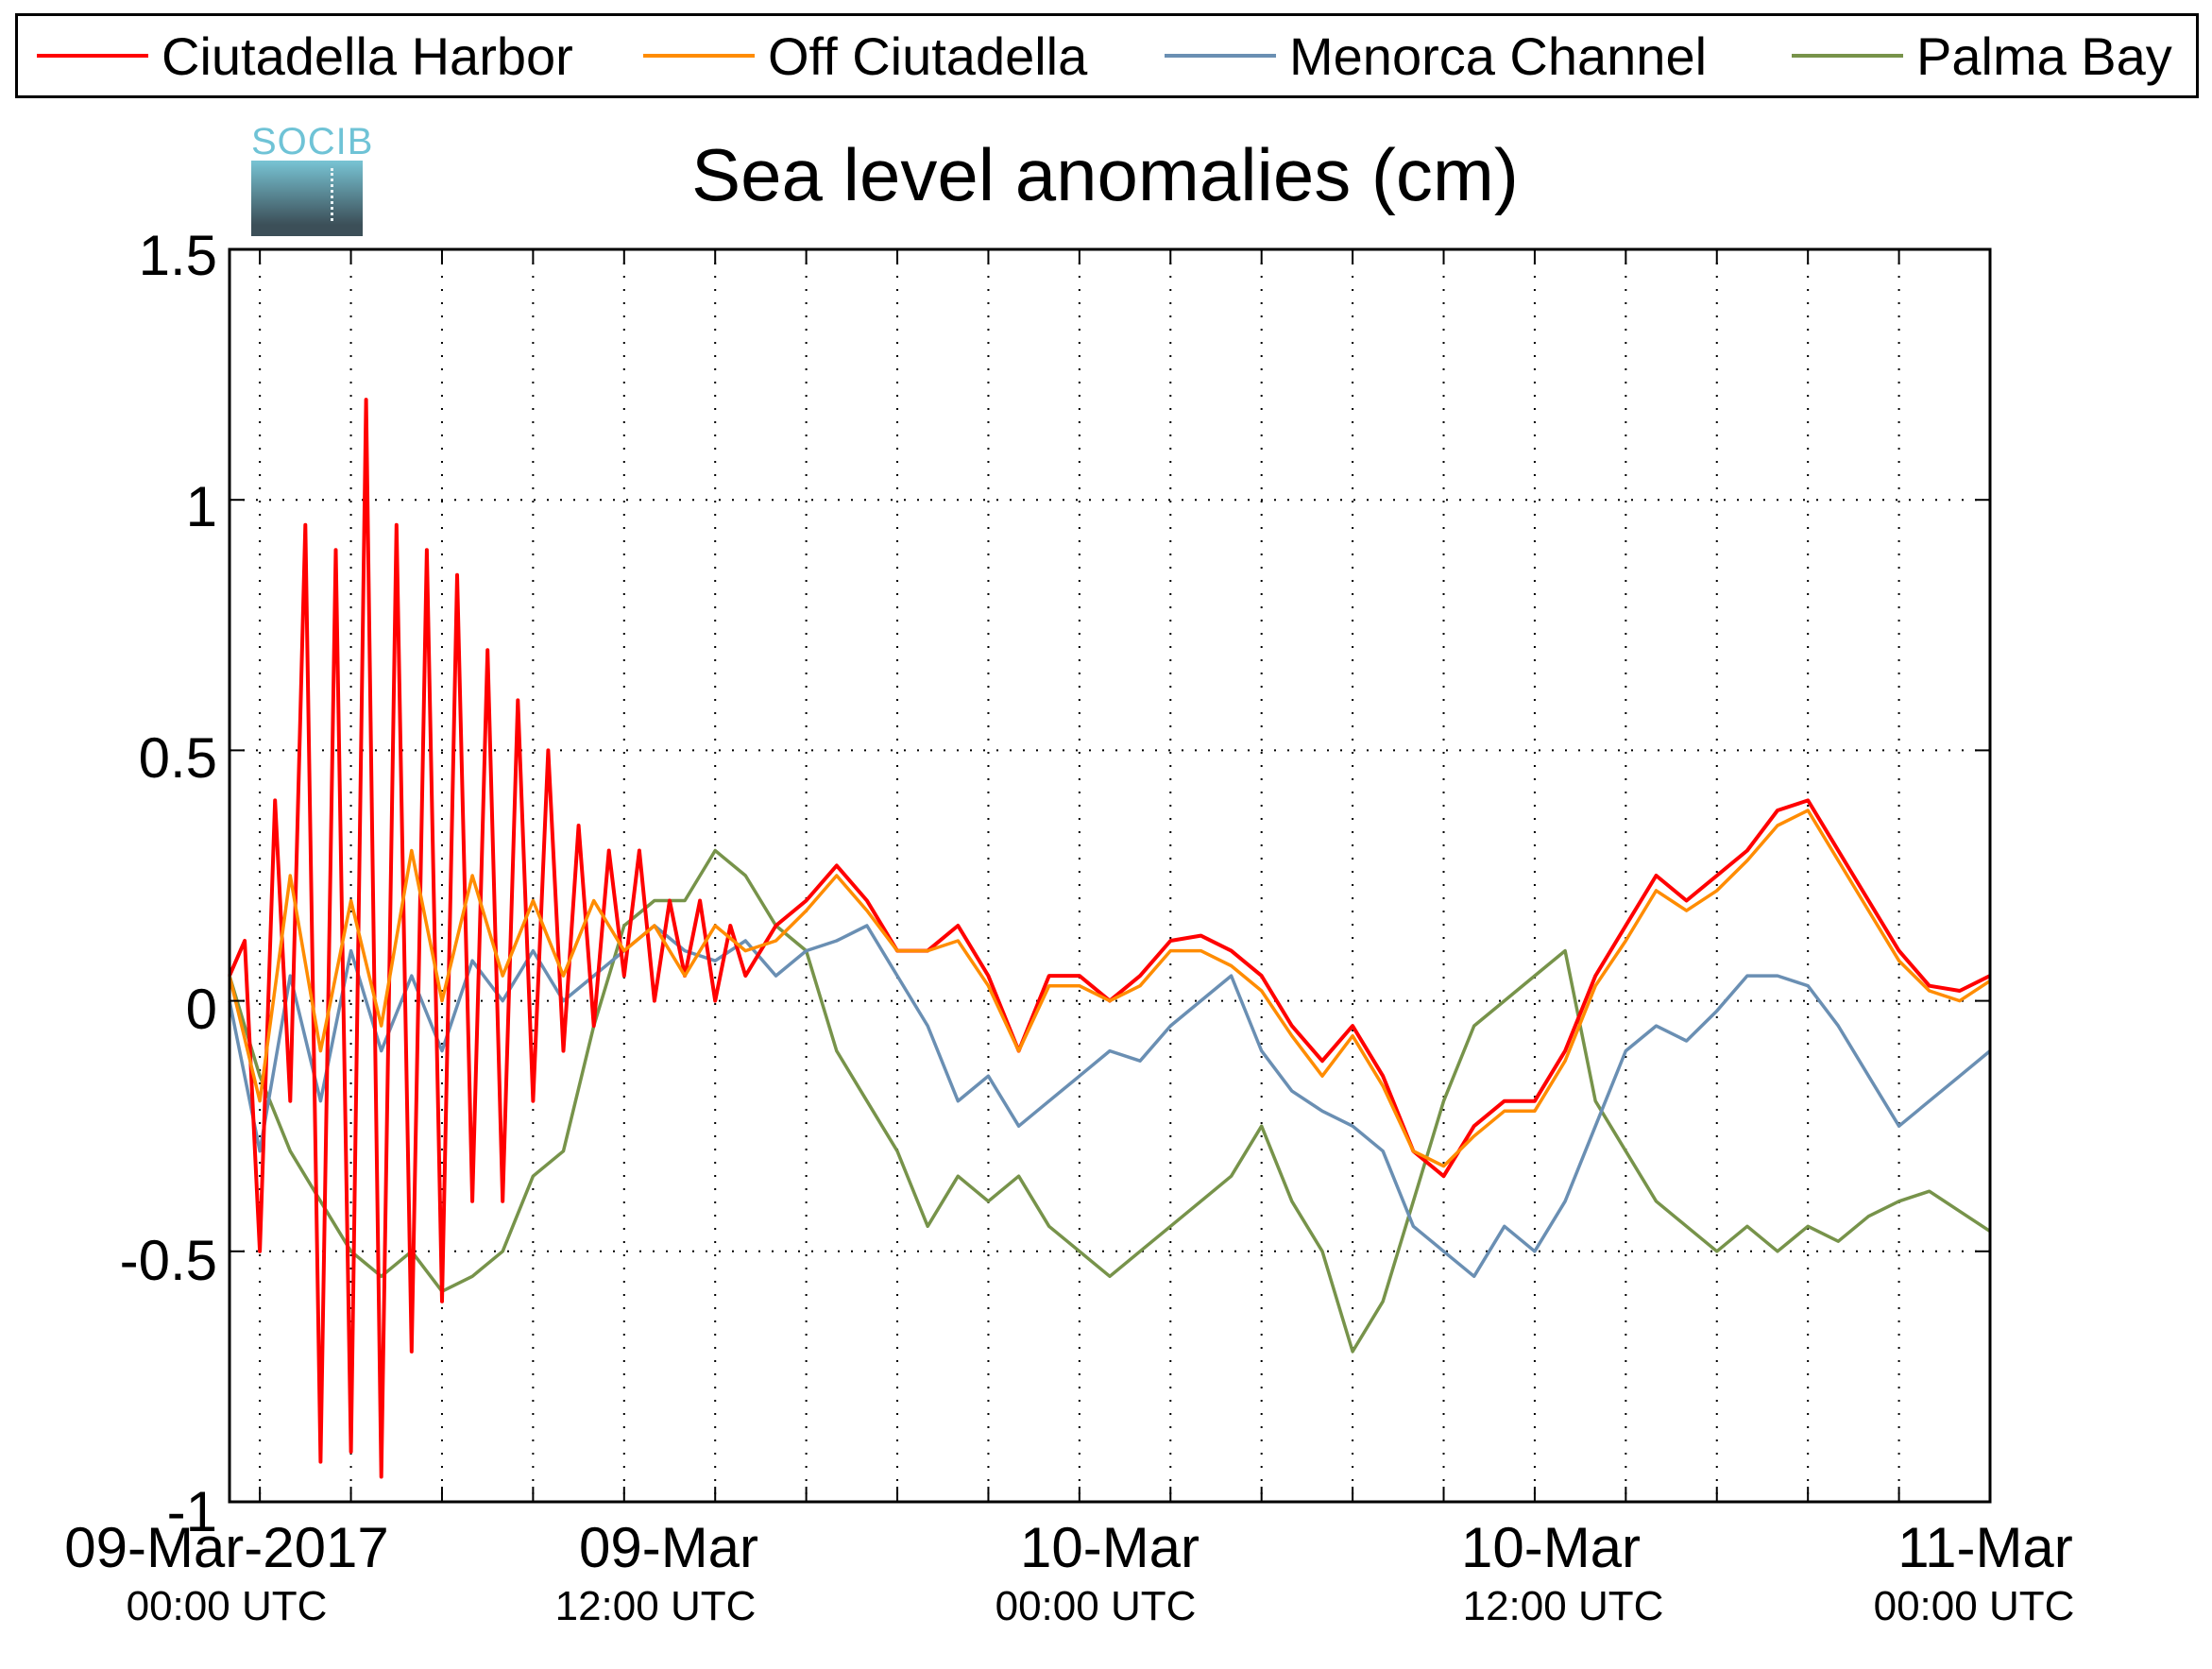 This screenshot has width=2212, height=1669. Describe the element at coordinates (655, 1606) in the screenshot. I see `x-tick-time-1: 12:00 UTC` at that location.